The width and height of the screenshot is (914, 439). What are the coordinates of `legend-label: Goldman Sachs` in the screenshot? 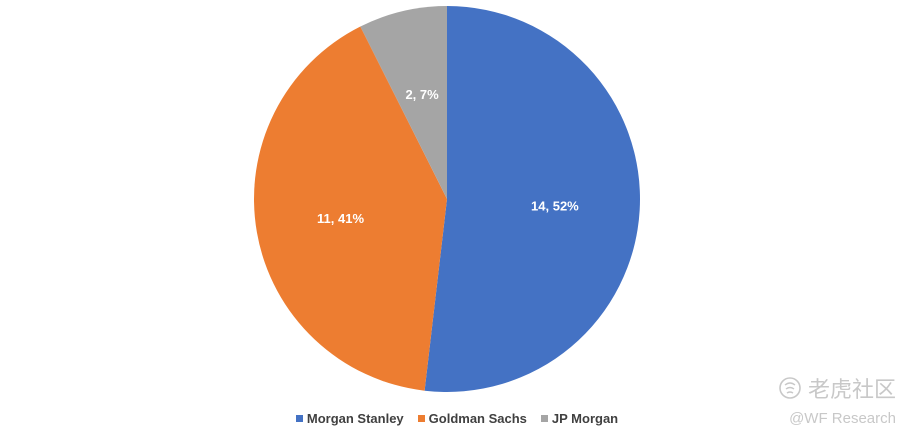 It's located at (477, 418).